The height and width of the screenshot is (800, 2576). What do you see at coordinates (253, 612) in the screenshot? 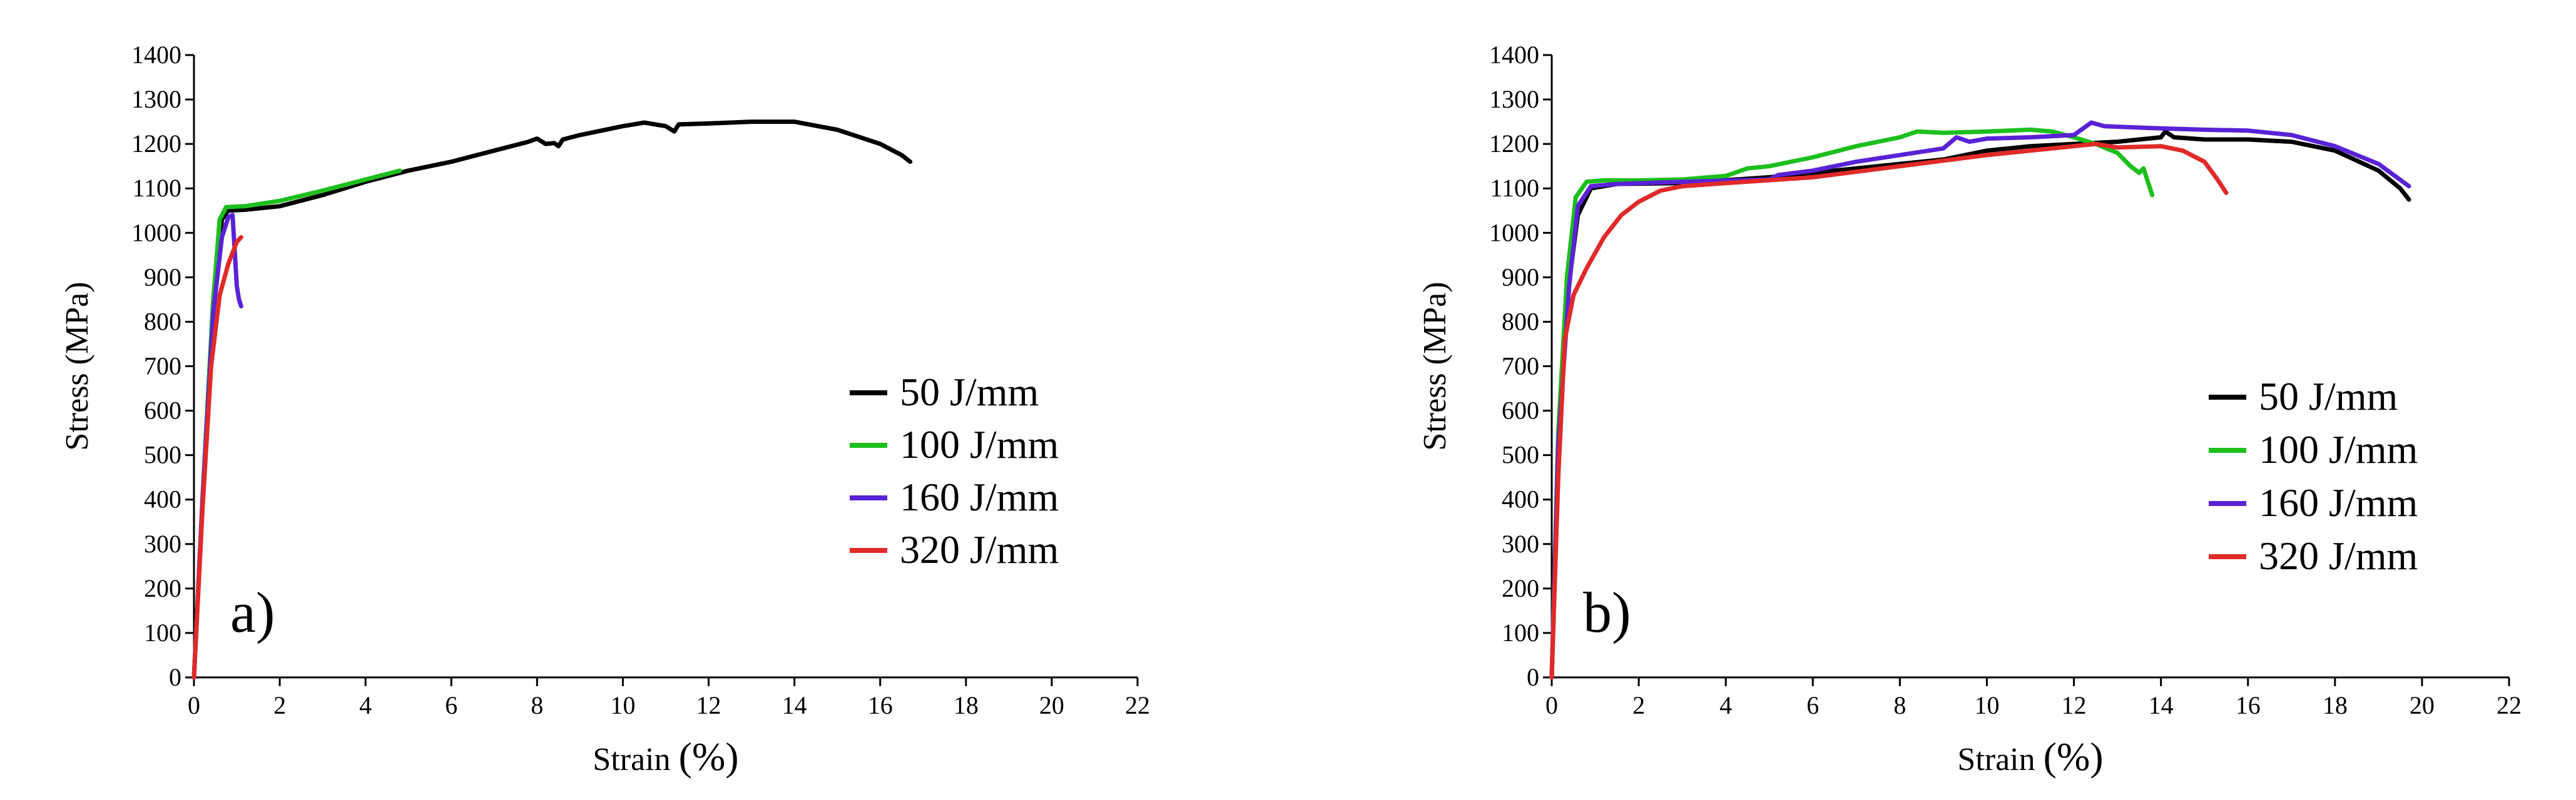
I see `panel-label: a)` at bounding box center [253, 612].